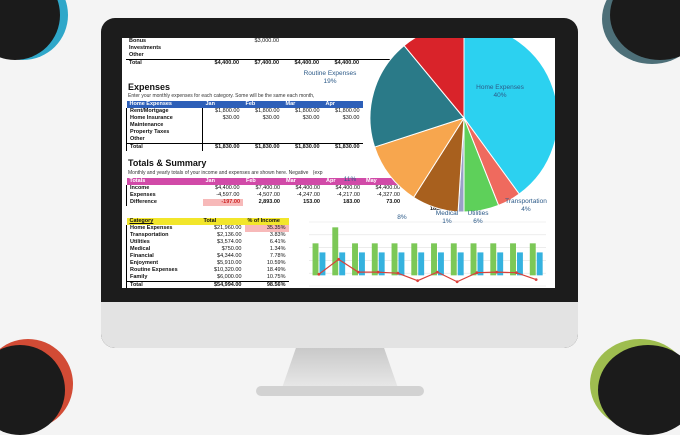 The width and height of the screenshot is (680, 435). What do you see at coordinates (383, 181) in the screenshot?
I see `totals-header-cell: May` at bounding box center [383, 181].